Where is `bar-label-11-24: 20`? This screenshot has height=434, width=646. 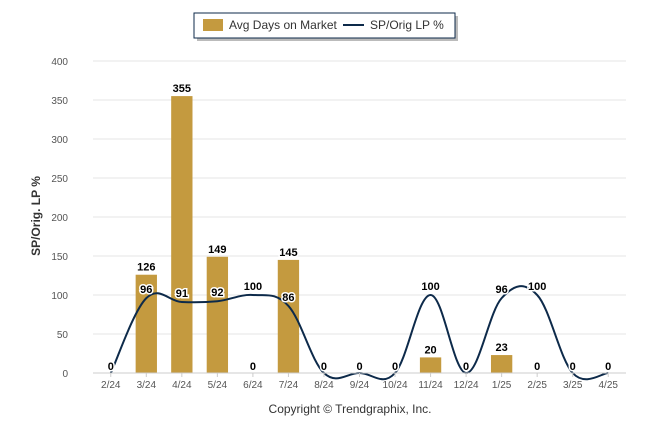
bar-label-11-24: 20 is located at coordinates (430, 350).